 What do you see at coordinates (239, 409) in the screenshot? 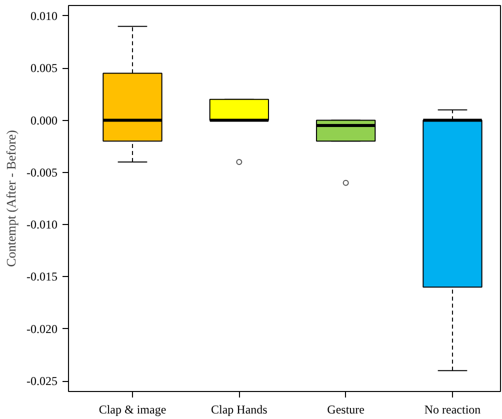
I see `x-tick-label: Clap Hands` at bounding box center [239, 409].